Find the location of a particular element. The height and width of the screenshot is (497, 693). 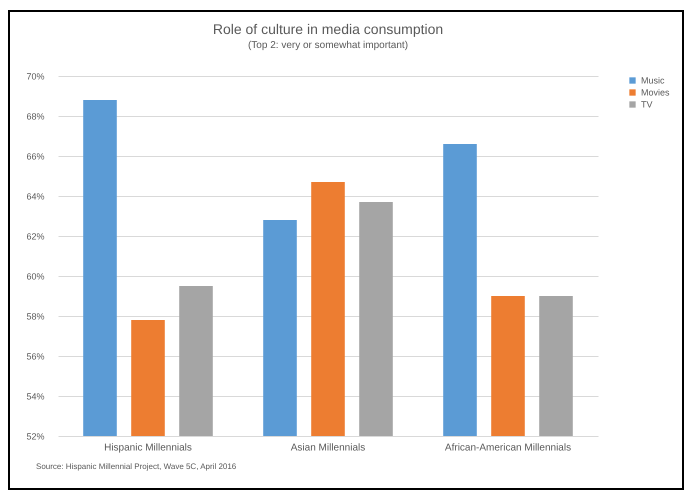

x-tick-label: African-American Millennials is located at coordinates (508, 448).